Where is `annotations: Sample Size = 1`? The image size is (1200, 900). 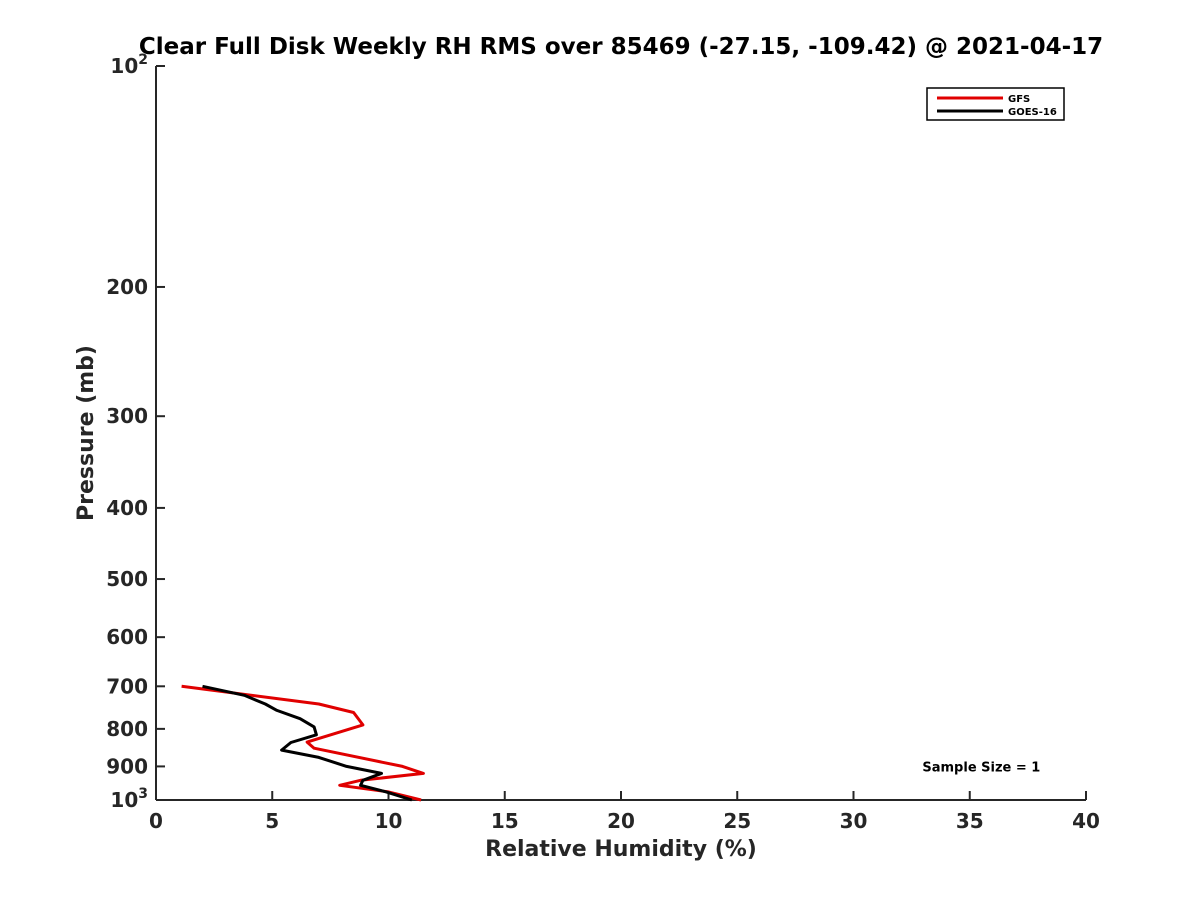 annotations: Sample Size = 1 is located at coordinates (981, 767).